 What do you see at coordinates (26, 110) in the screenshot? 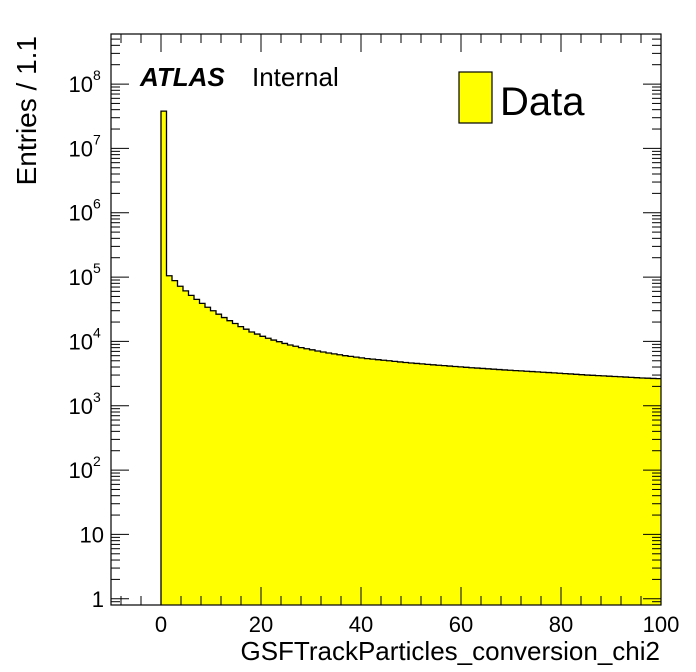
I see `y-axis-label: Entries / 1.1` at bounding box center [26, 110].